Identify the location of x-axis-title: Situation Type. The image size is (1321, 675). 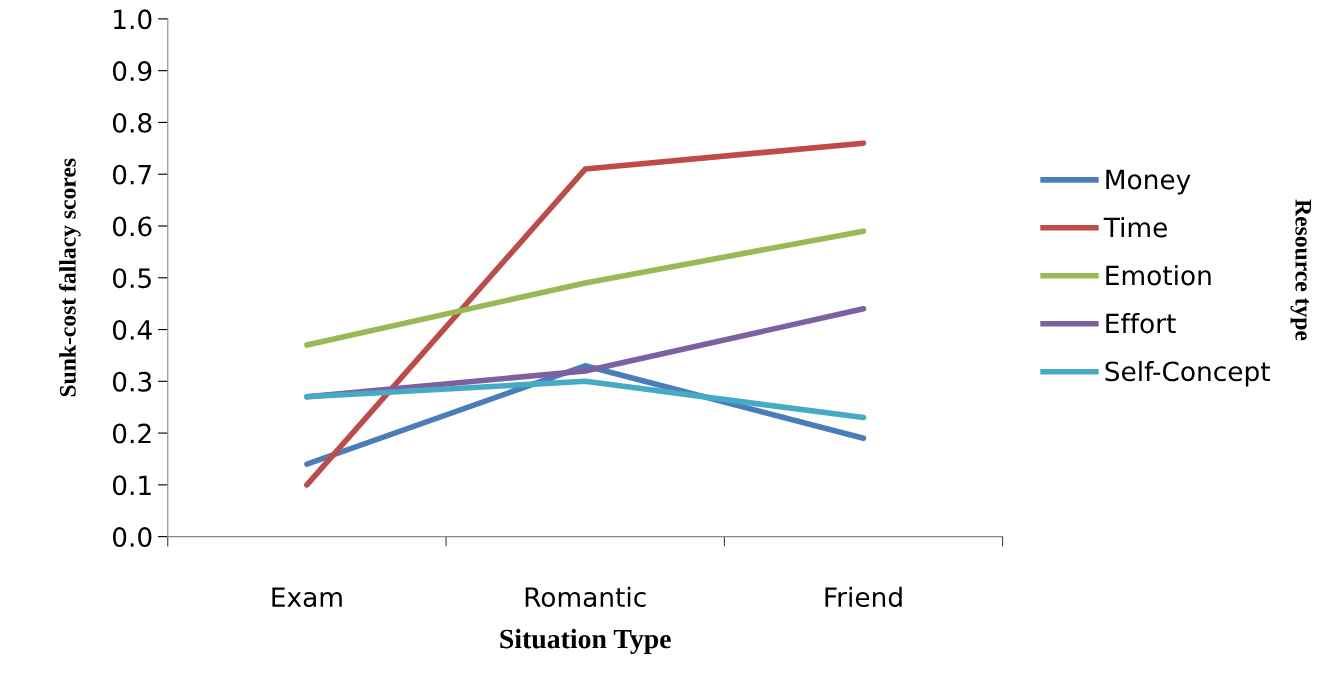
(585, 641).